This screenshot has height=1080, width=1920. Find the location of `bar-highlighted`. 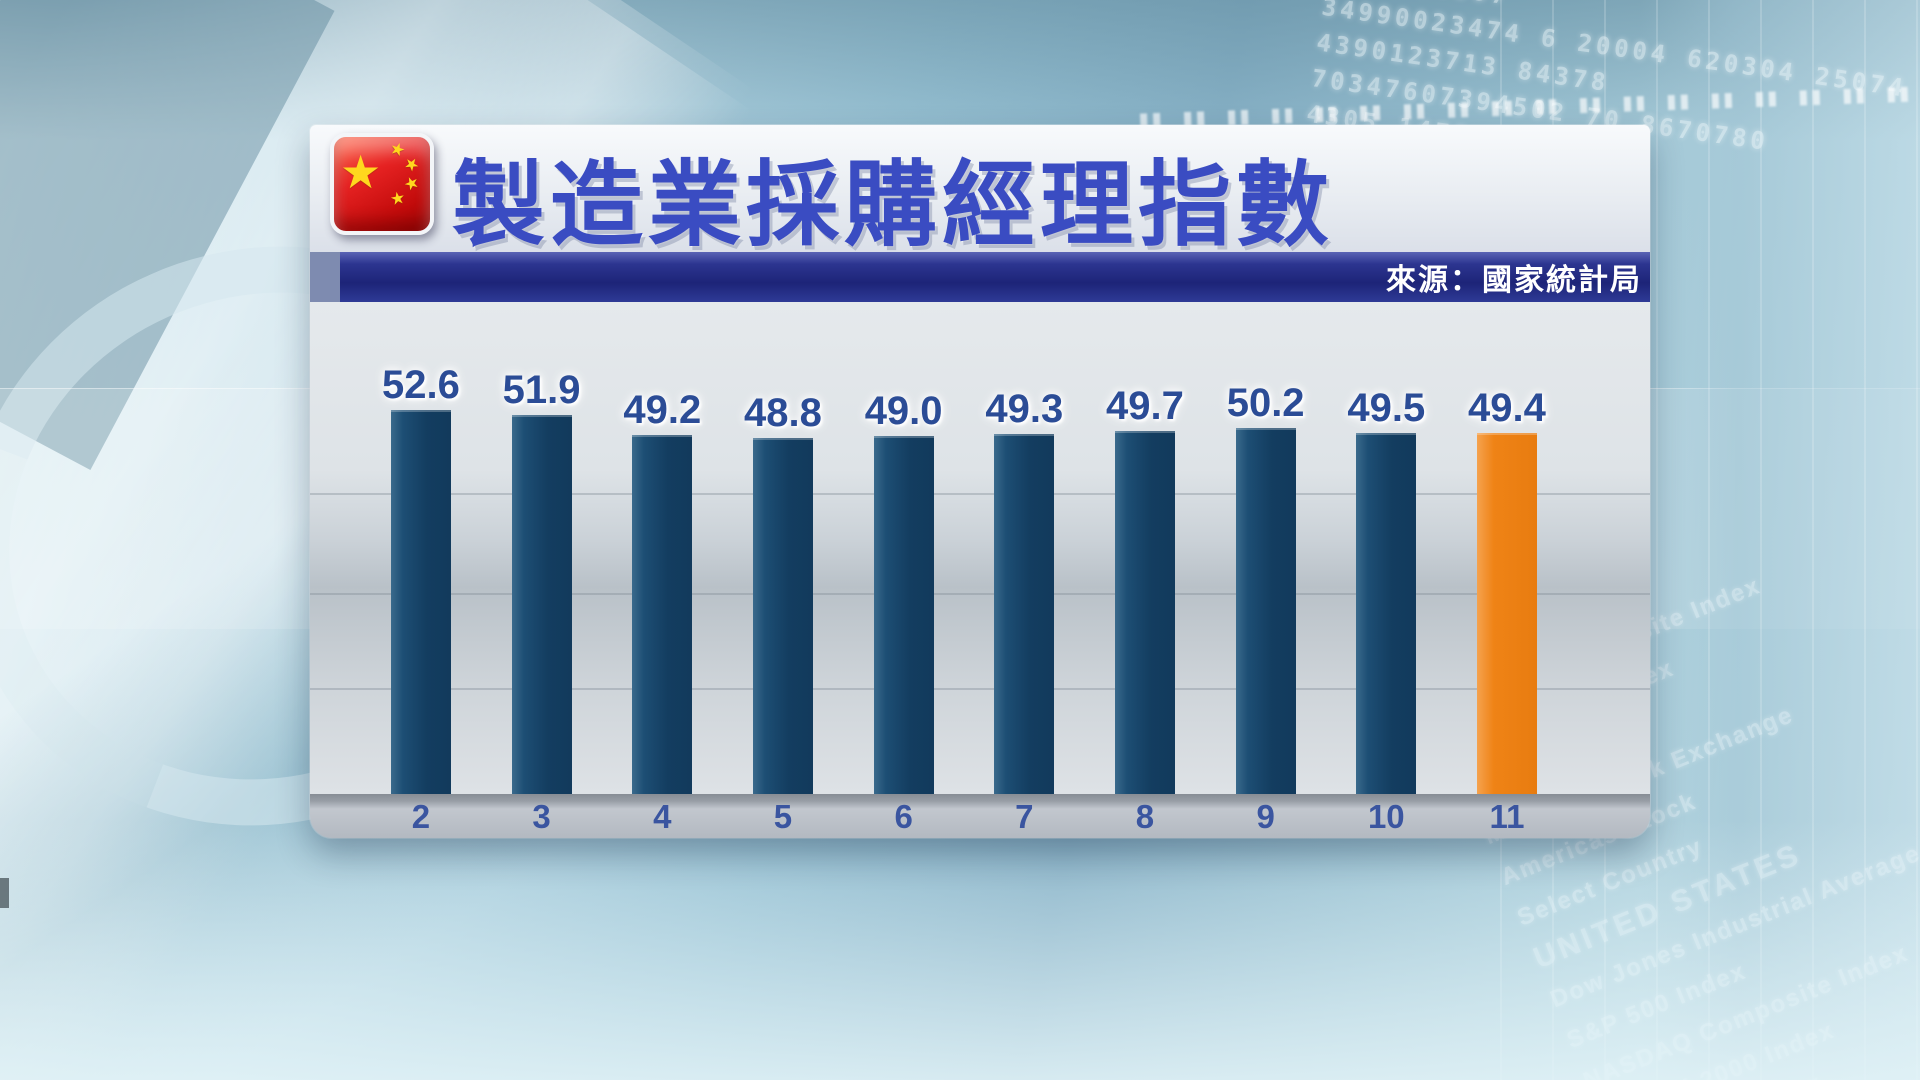

bar-highlighted is located at coordinates (1506, 613).